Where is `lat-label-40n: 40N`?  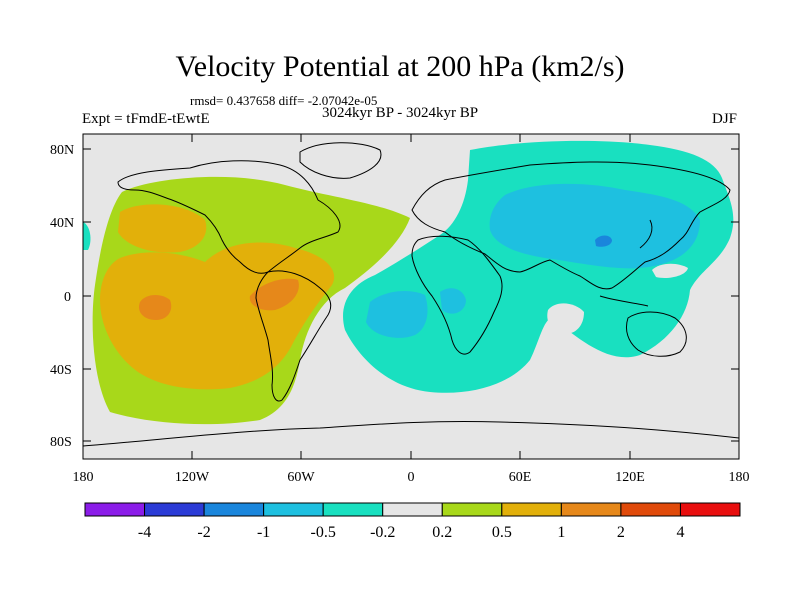 lat-label-40n: 40N is located at coordinates (62, 223).